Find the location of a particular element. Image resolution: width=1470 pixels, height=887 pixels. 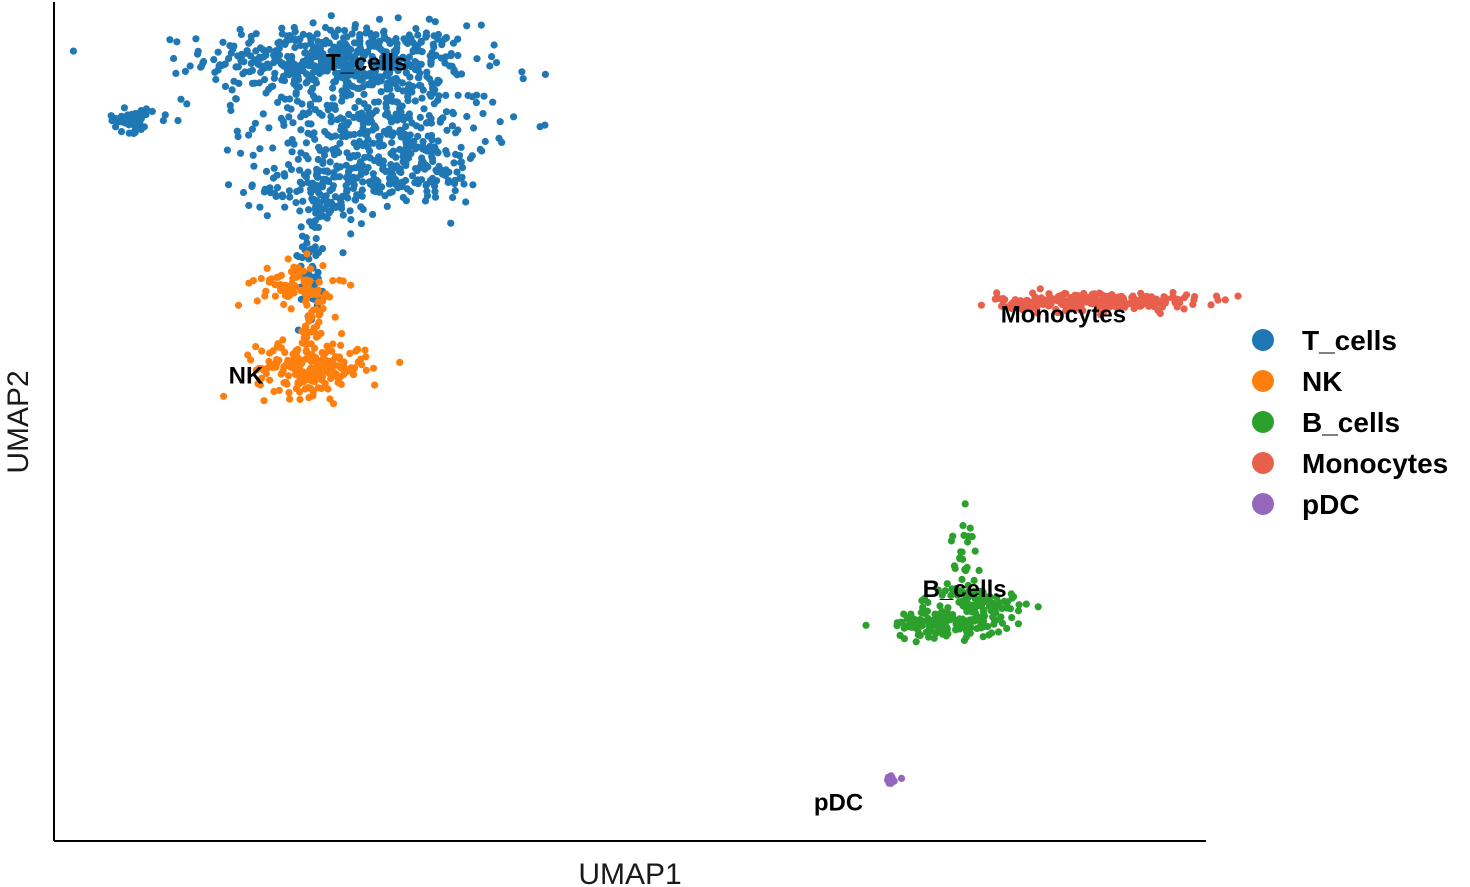

y-axis-title: UMAP2 is located at coordinates (18, 421).